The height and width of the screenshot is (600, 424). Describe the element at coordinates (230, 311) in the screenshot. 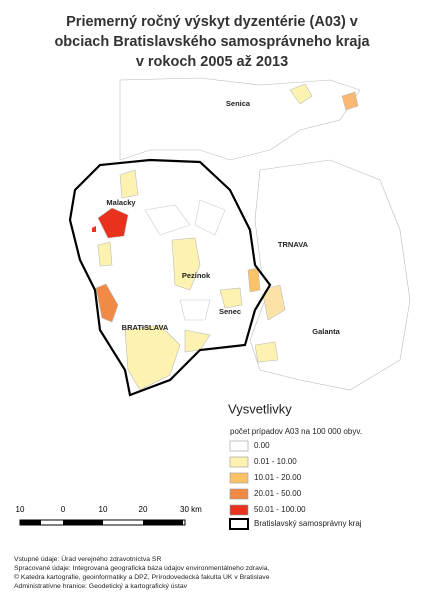

I see `place-label: Senec` at that location.